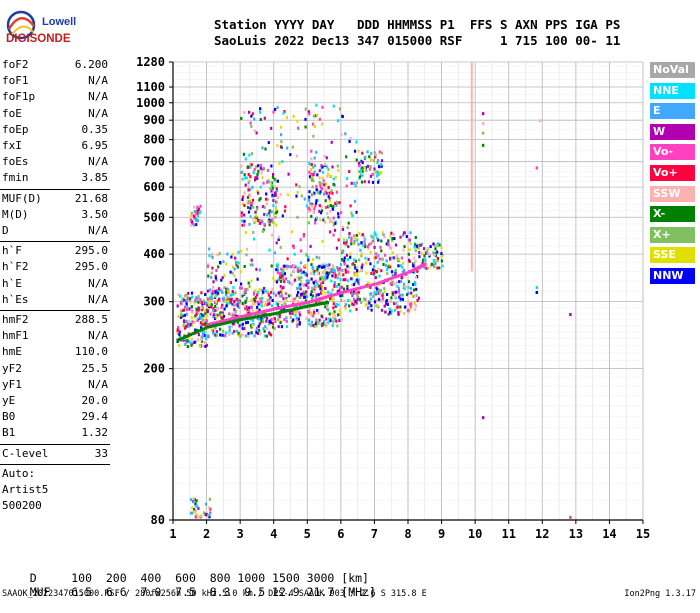 The image size is (700, 613). I want to click on param-row: hmE 110.0, so click(55, 353).